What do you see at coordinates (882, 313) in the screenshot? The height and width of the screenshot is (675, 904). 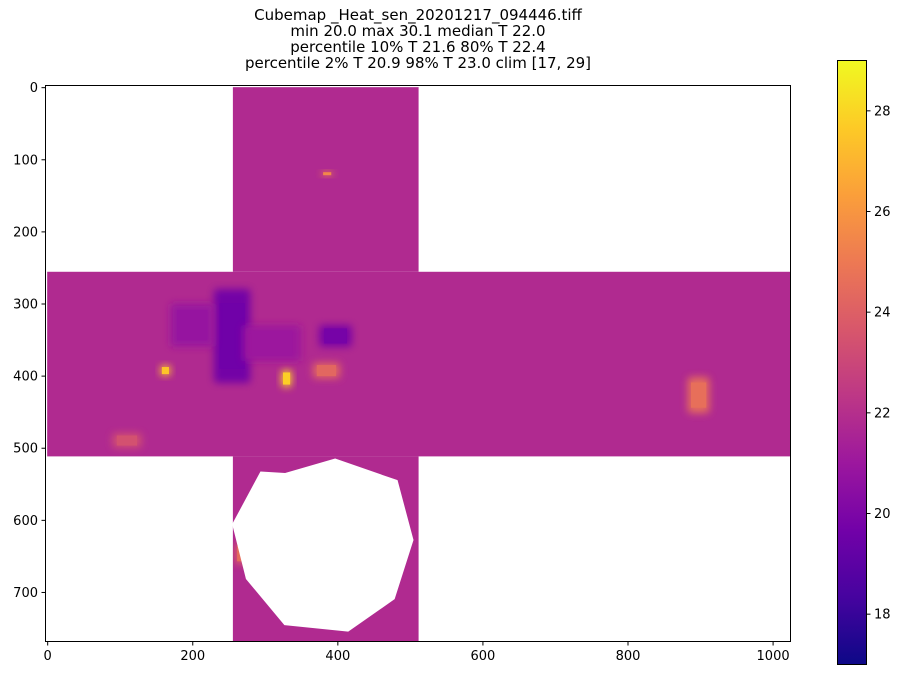 I see `colorbar-tick-label-24: 24` at bounding box center [882, 313].